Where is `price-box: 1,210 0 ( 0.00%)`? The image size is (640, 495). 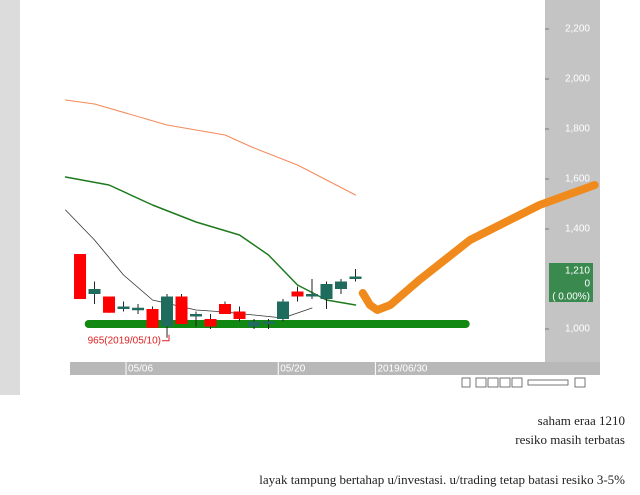
price-box: 1,210 0 ( 0.00%) is located at coordinates (571, 283).